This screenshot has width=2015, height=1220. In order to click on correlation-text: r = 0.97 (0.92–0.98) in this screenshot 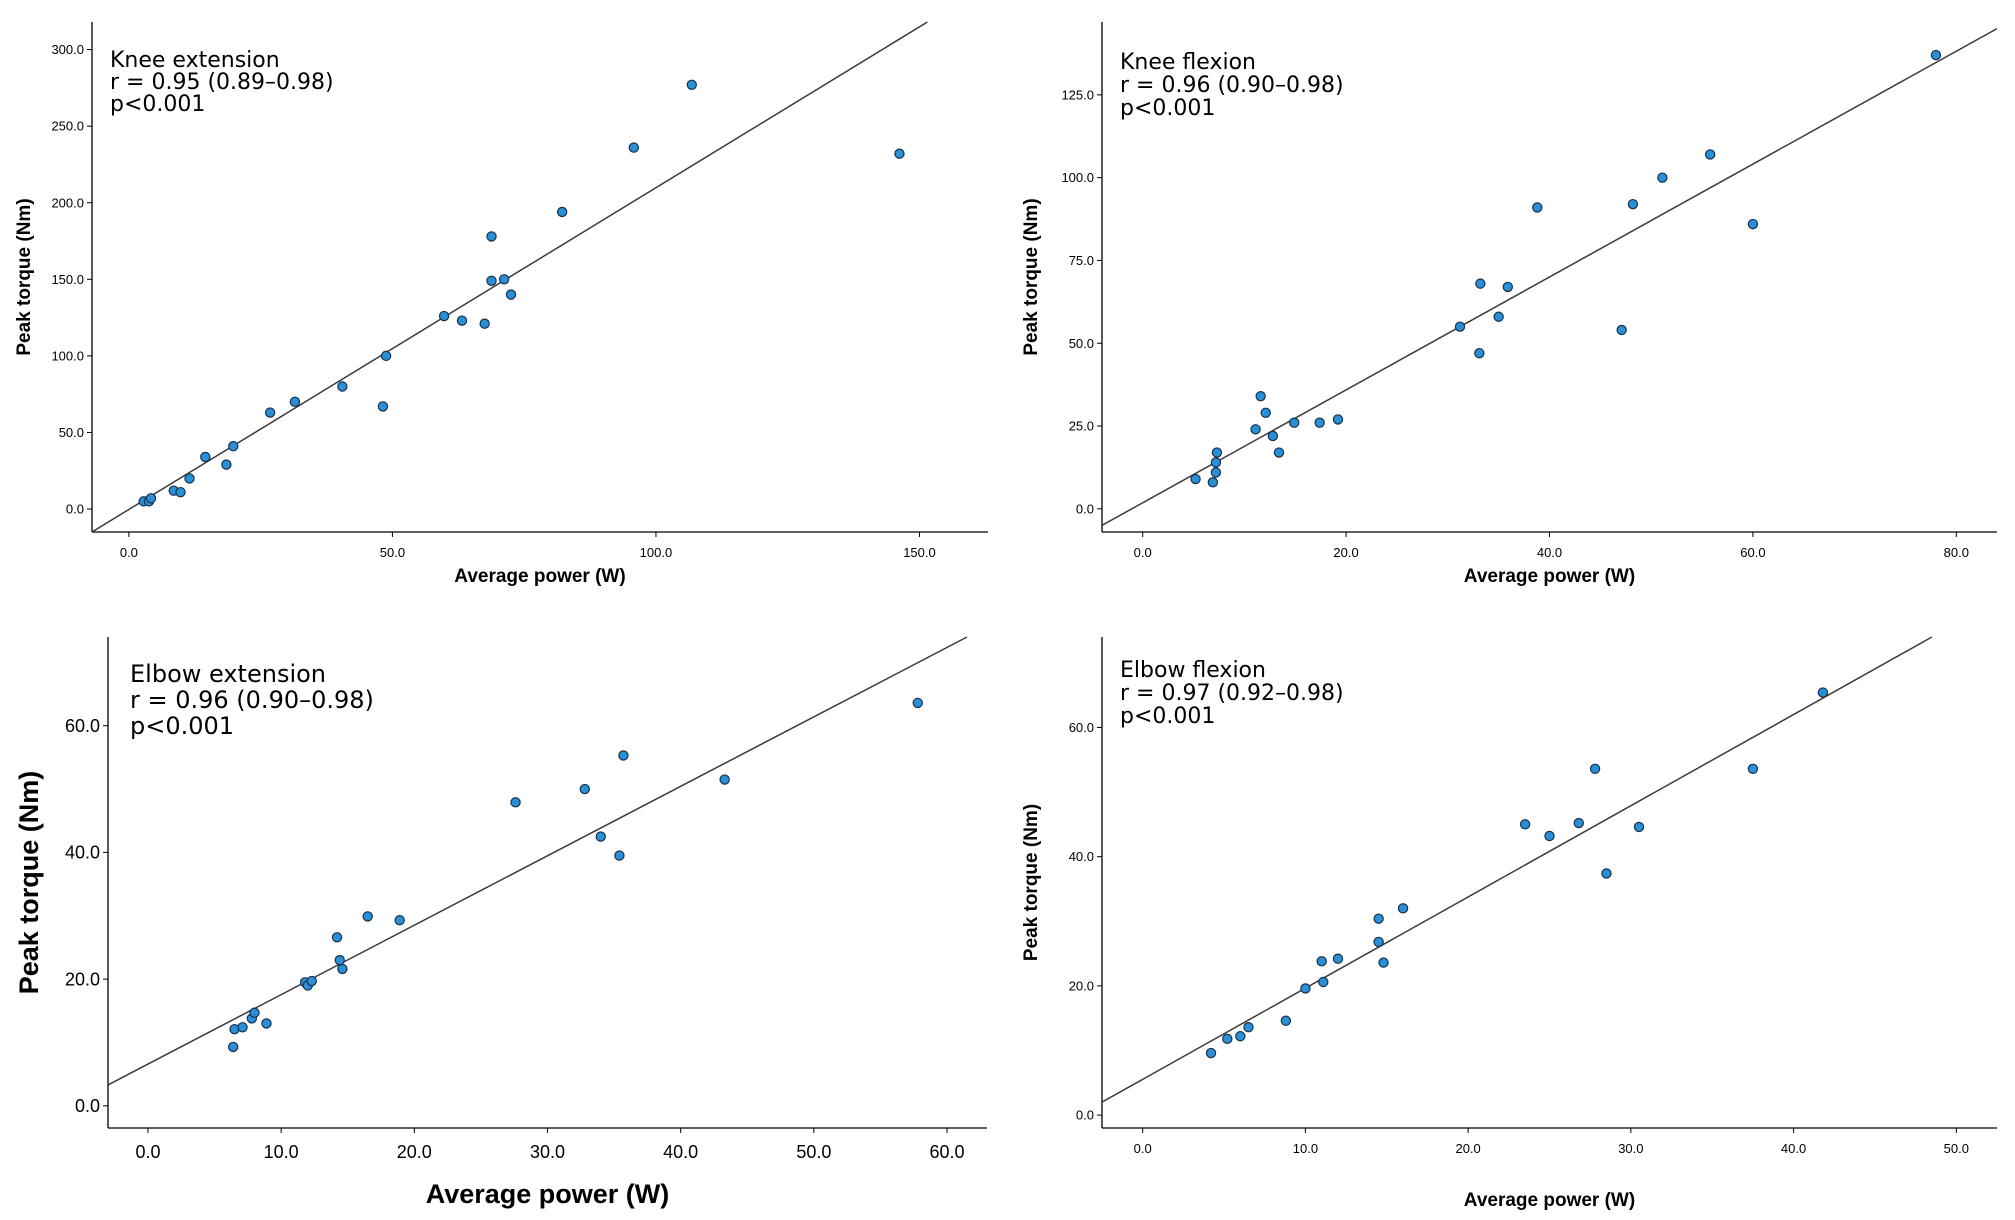, I will do `click(1232, 693)`.